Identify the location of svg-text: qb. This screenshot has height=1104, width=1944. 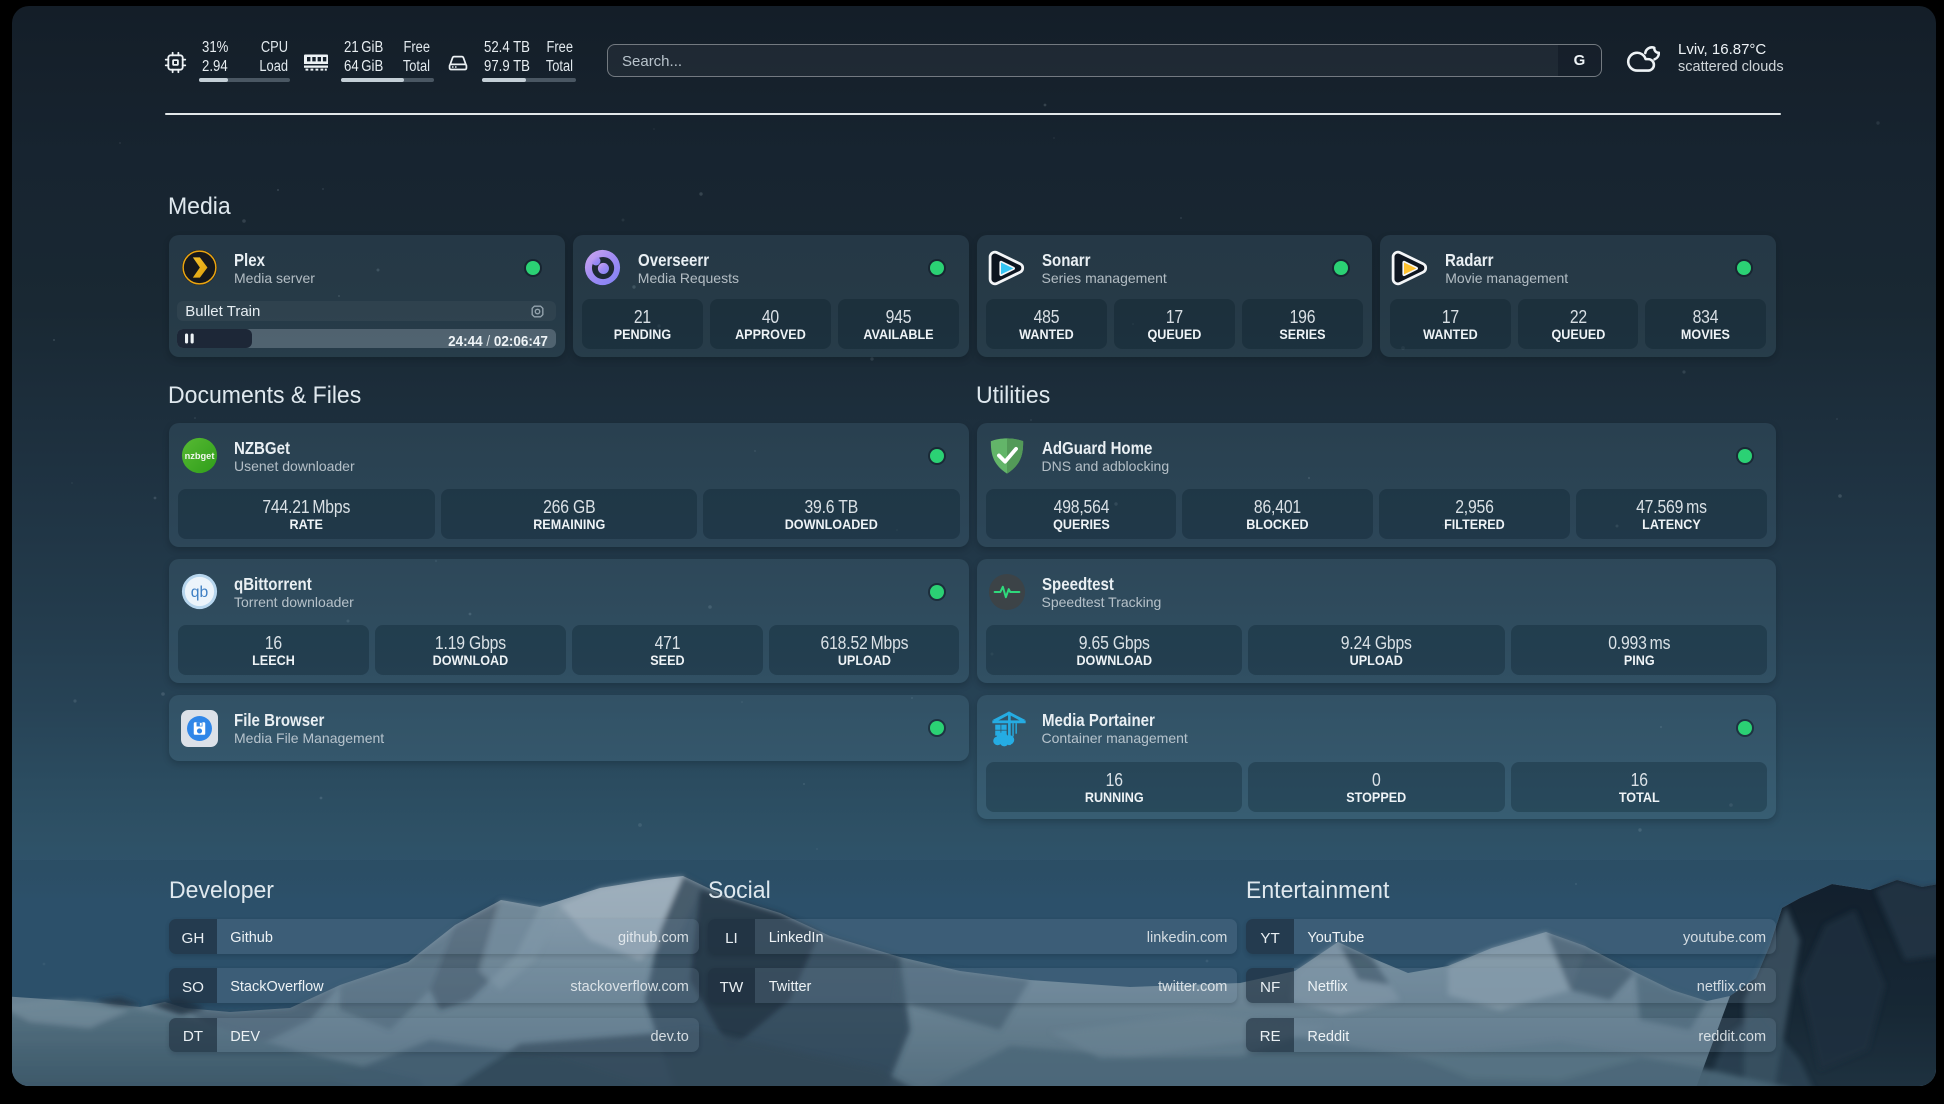
(199, 592).